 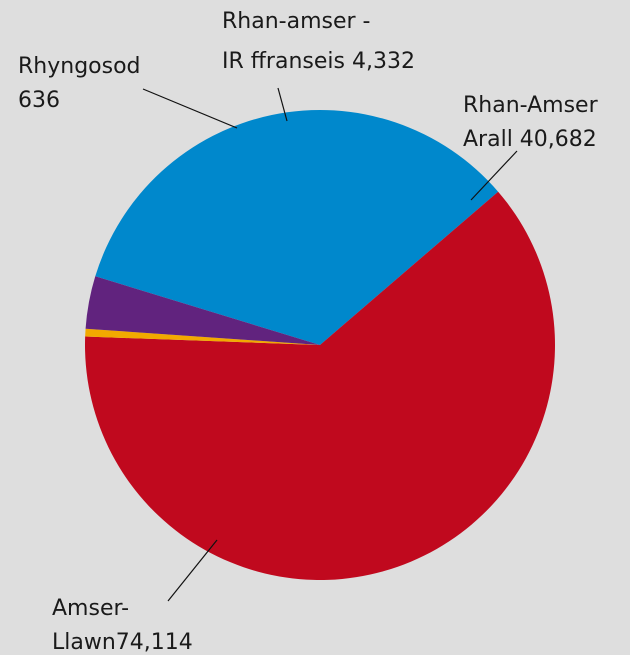 What do you see at coordinates (192, 570) in the screenshot?
I see `leader-amser-llawn` at bounding box center [192, 570].